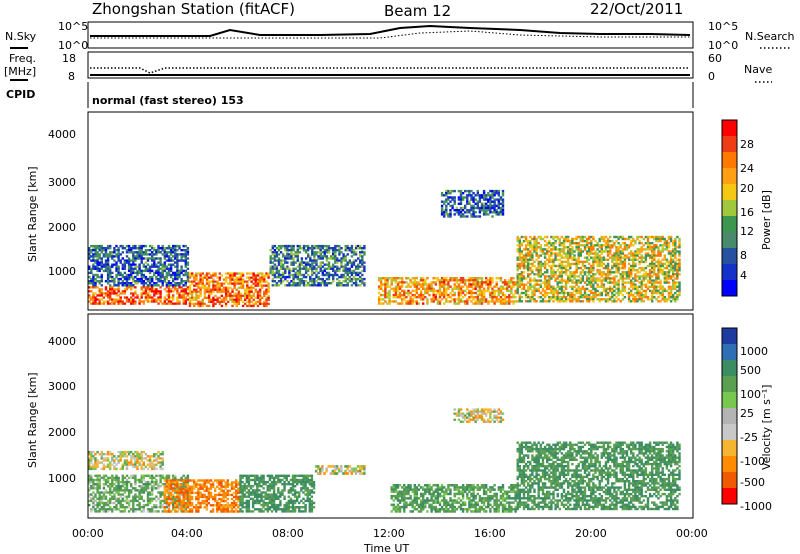  Describe the element at coordinates (417, 11) in the screenshot. I see `beam-label: Beam 12` at that location.